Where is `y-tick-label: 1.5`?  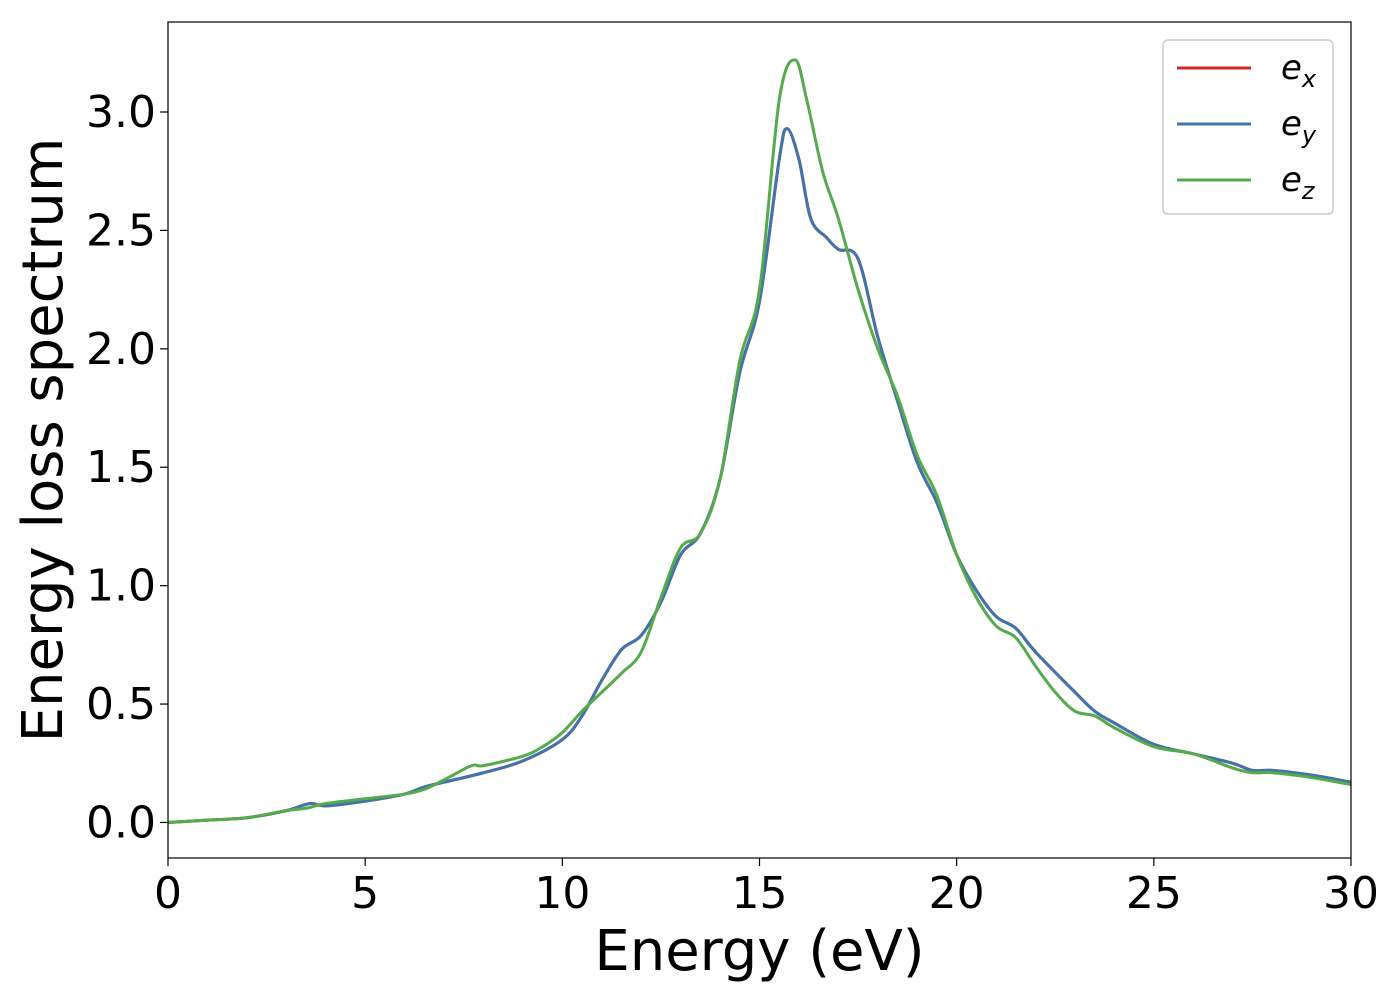 y-tick-label: 1.5 is located at coordinates (121, 467).